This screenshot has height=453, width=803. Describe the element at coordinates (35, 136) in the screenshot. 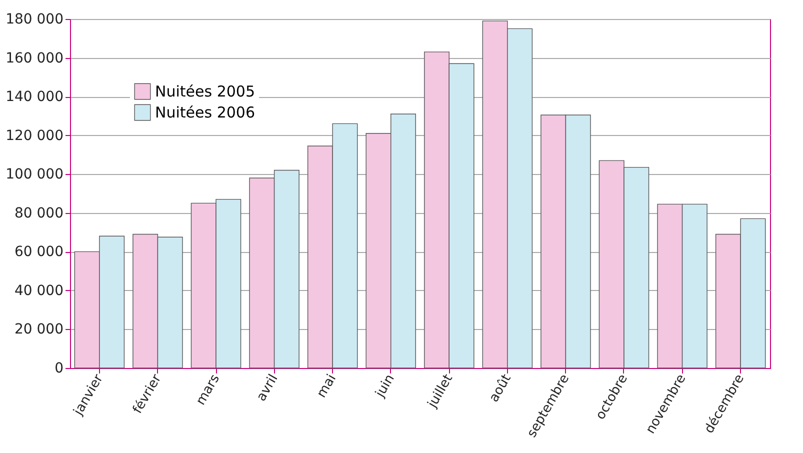

I see `y-tick-label: 120 000` at that location.